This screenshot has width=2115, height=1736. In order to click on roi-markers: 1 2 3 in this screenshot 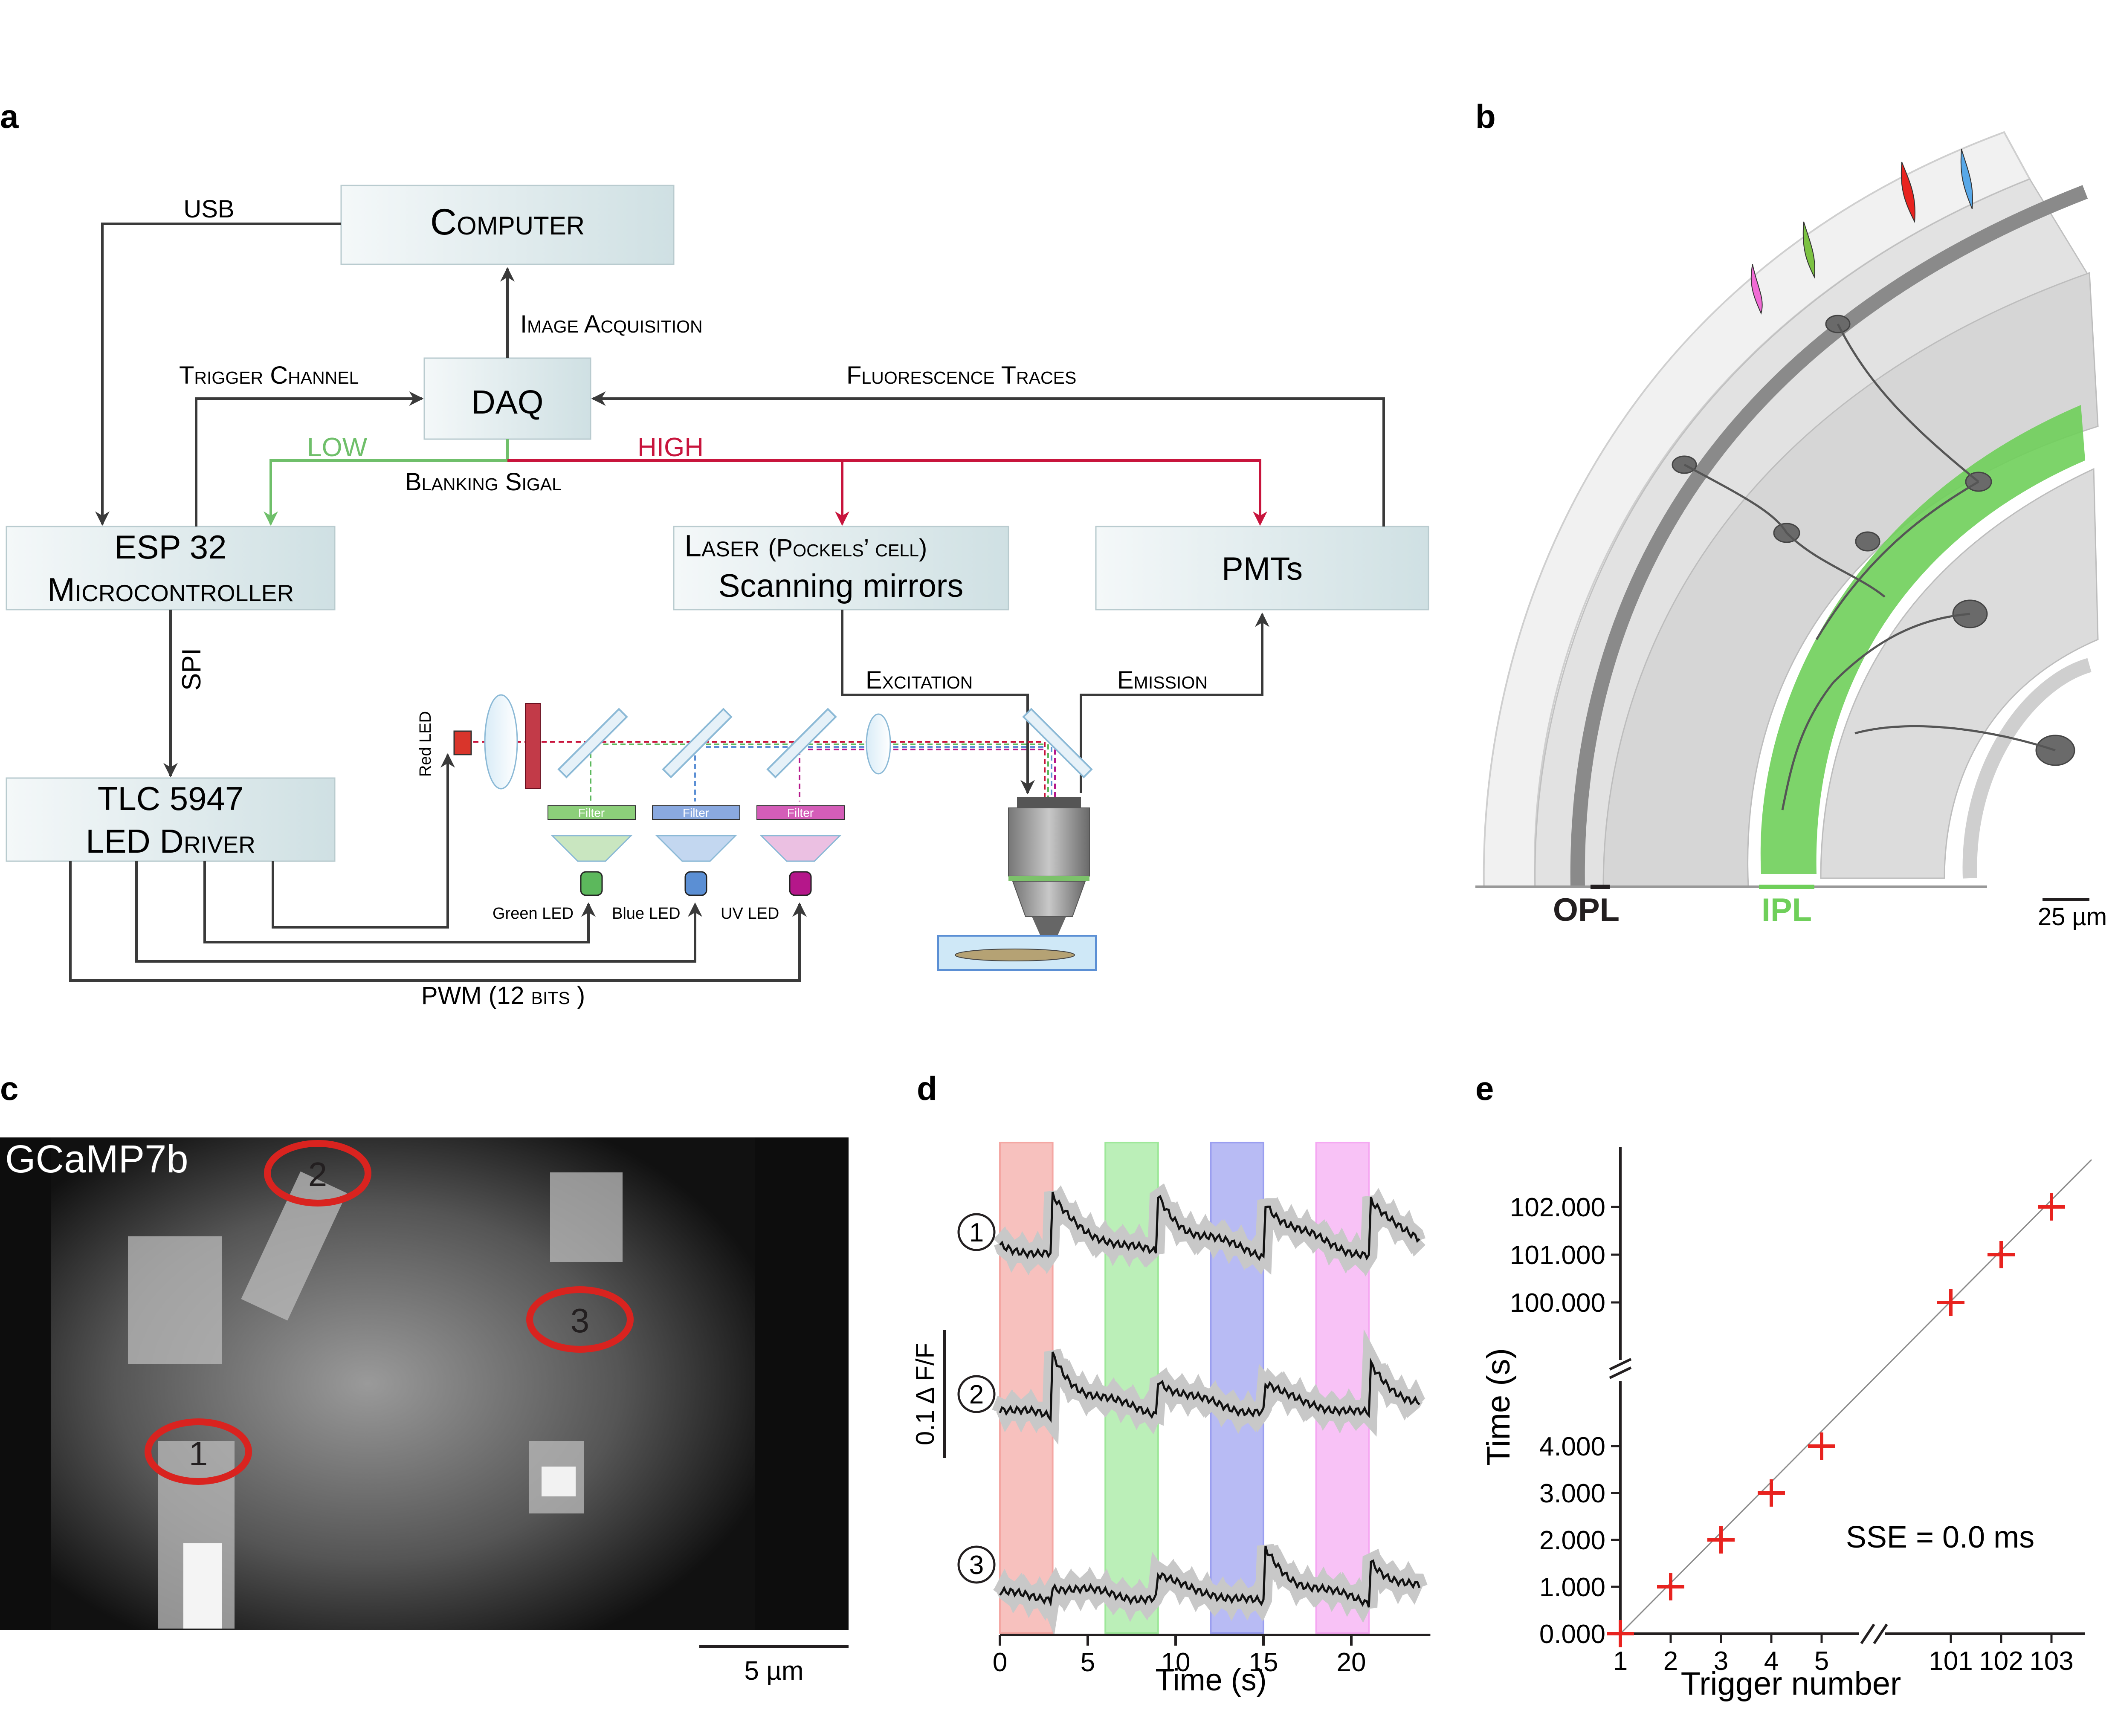, I will do `click(389, 1312)`.